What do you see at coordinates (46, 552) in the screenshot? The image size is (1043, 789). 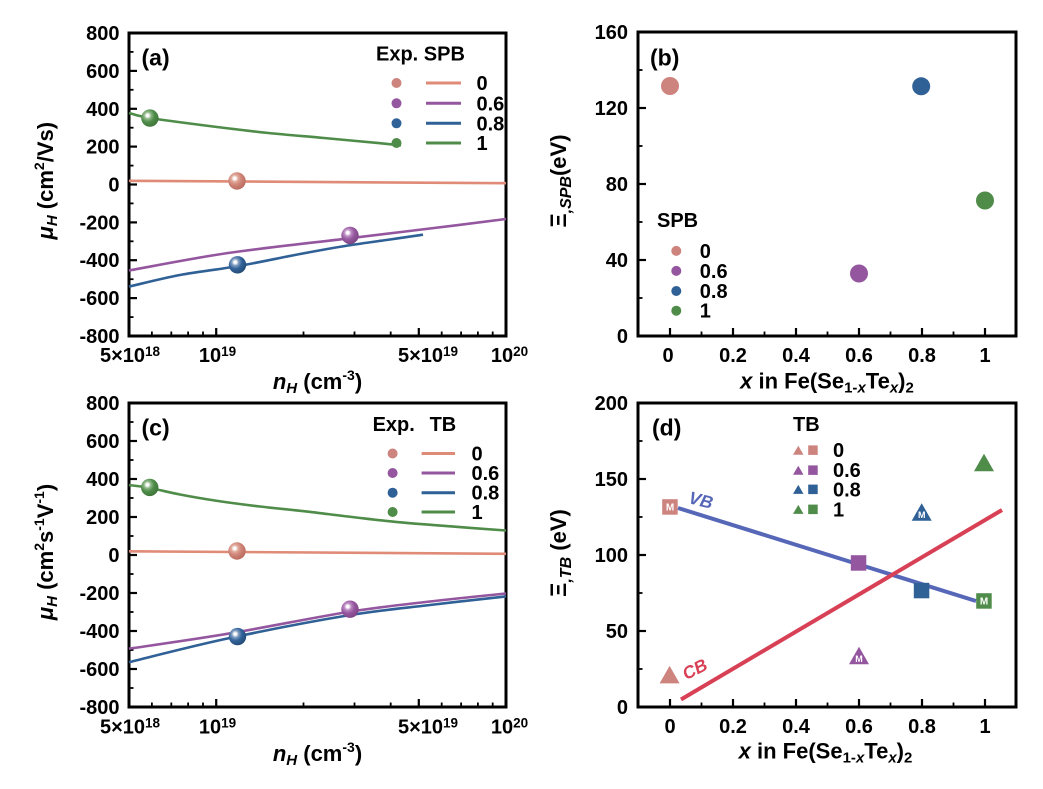 I see `svg-text: μH (cm2s-1V-1)` at bounding box center [46, 552].